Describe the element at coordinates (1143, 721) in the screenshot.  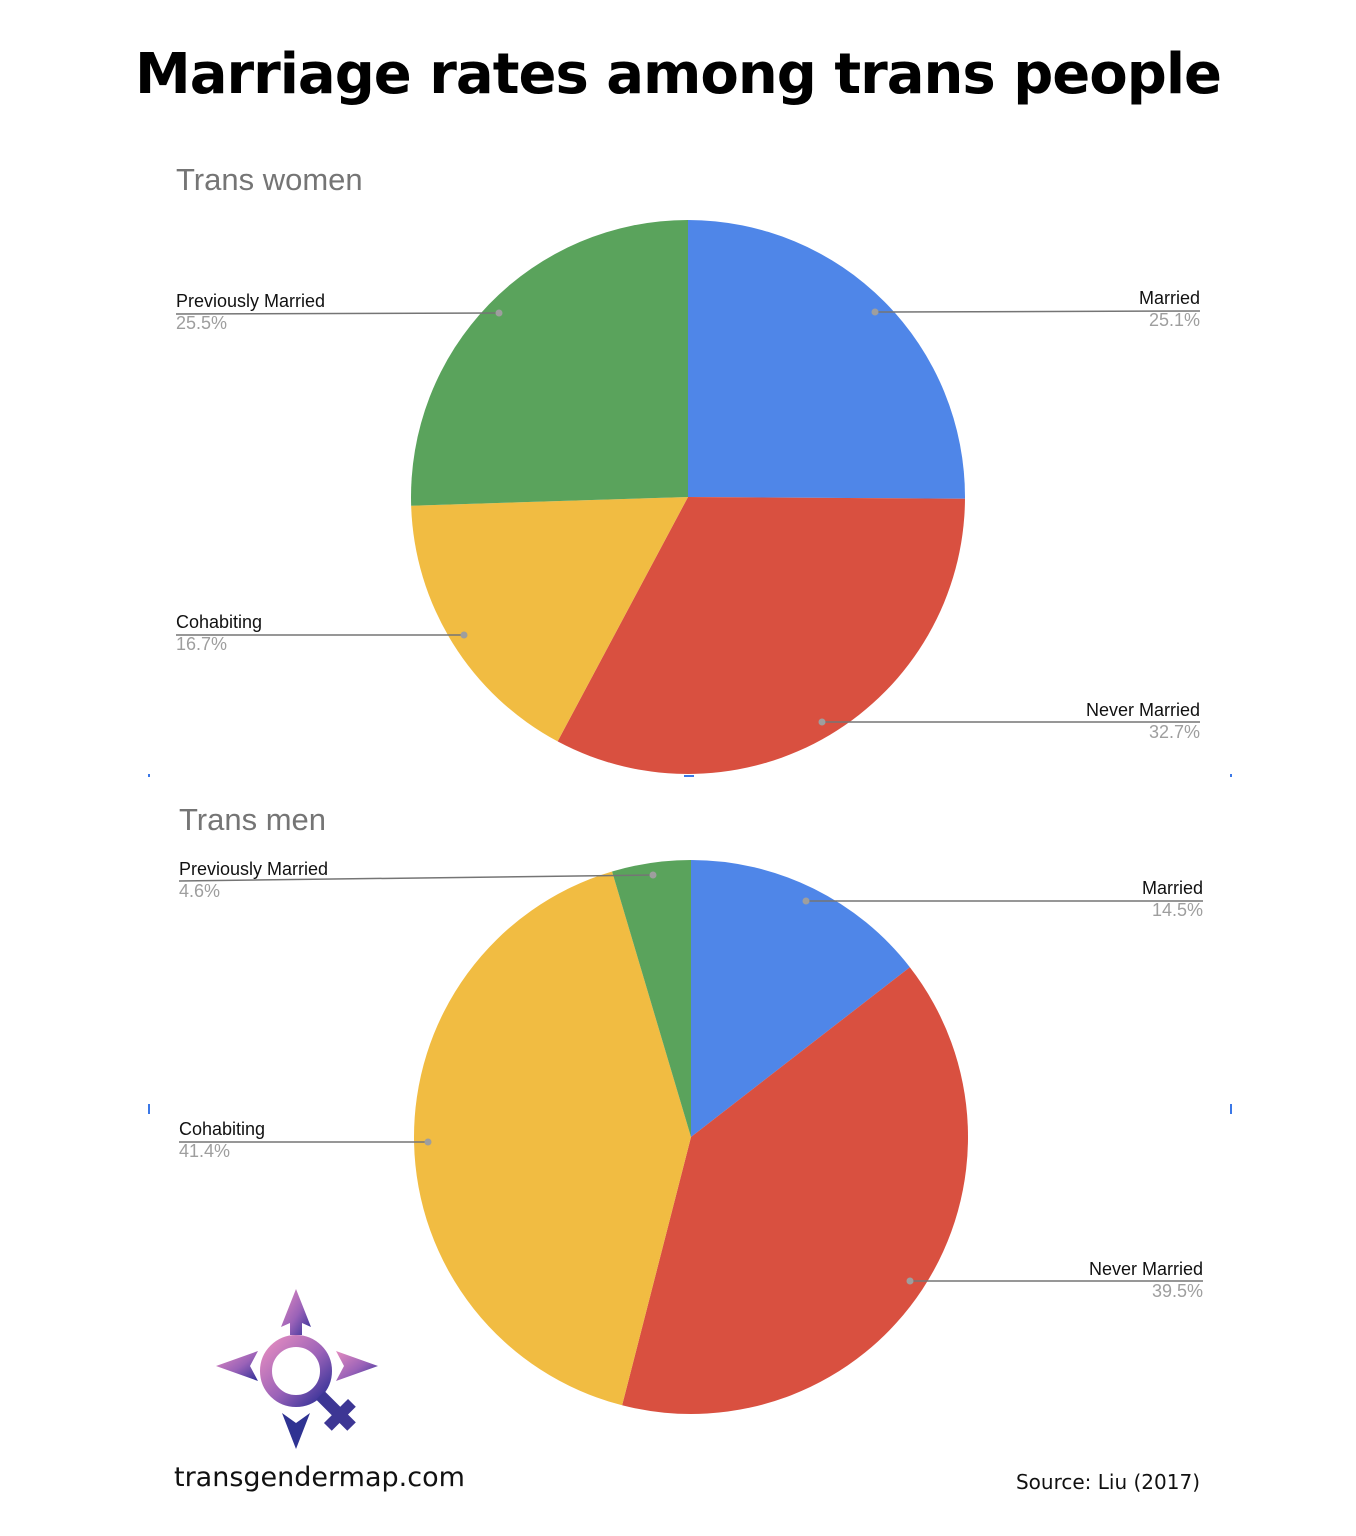
I see `label-women-never-married: Never Married 32.7%` at that location.